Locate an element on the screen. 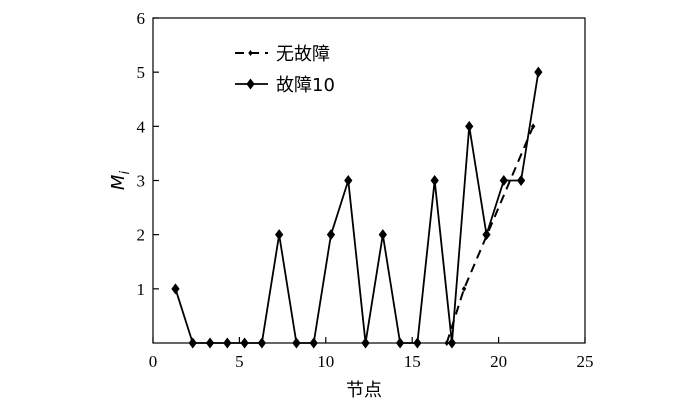 This screenshot has width=700, height=405. x-axis-label: 节点 is located at coordinates (364, 390).